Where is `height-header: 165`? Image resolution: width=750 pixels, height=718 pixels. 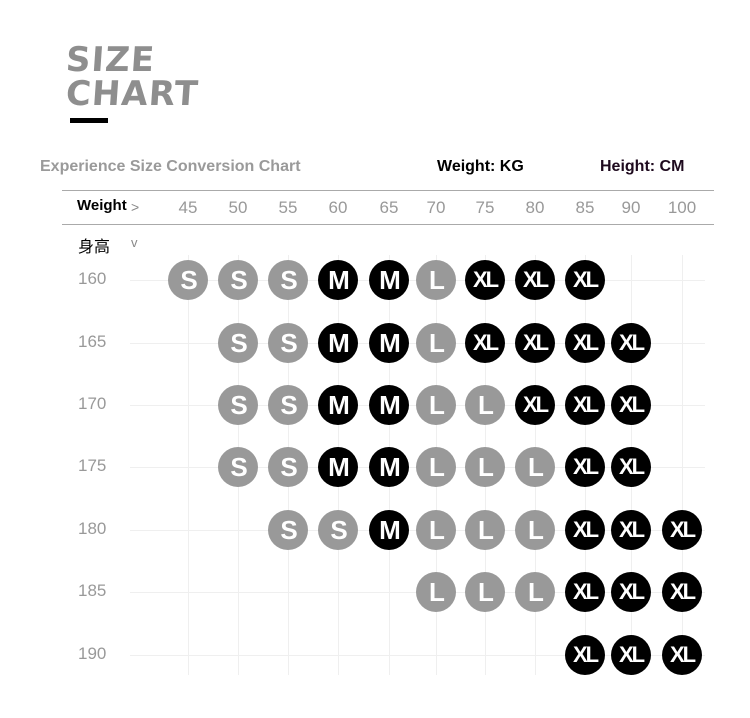 height-header: 165 is located at coordinates (92, 341).